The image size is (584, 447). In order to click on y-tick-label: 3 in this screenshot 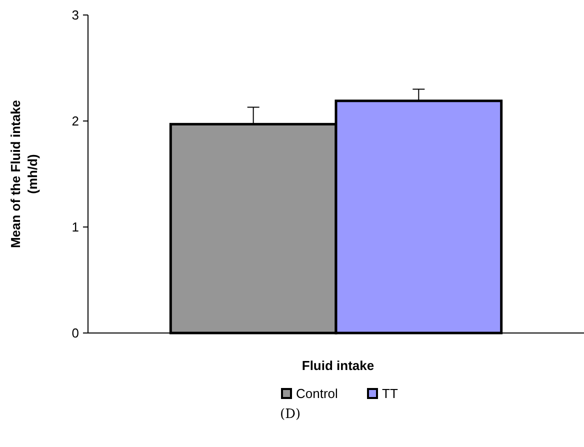, I will do `click(75, 15)`.